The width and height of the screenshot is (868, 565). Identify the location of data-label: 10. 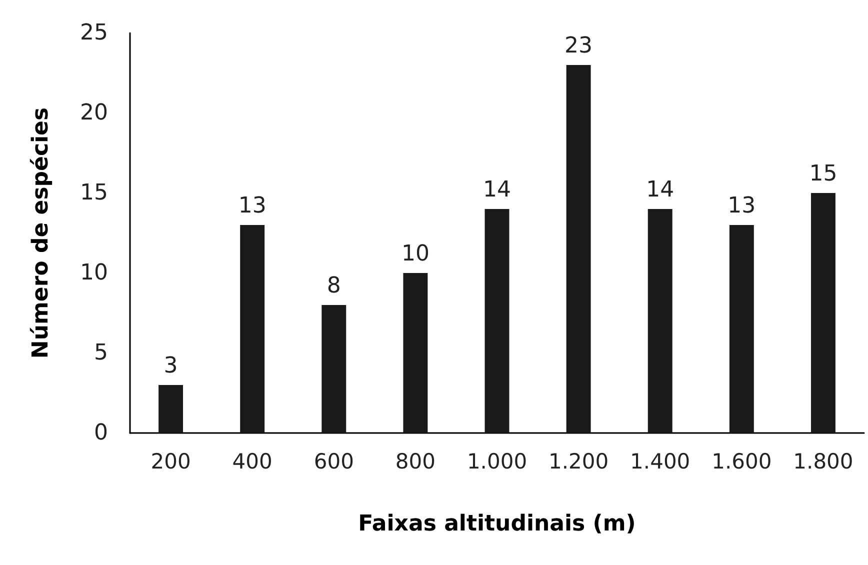
(415, 254).